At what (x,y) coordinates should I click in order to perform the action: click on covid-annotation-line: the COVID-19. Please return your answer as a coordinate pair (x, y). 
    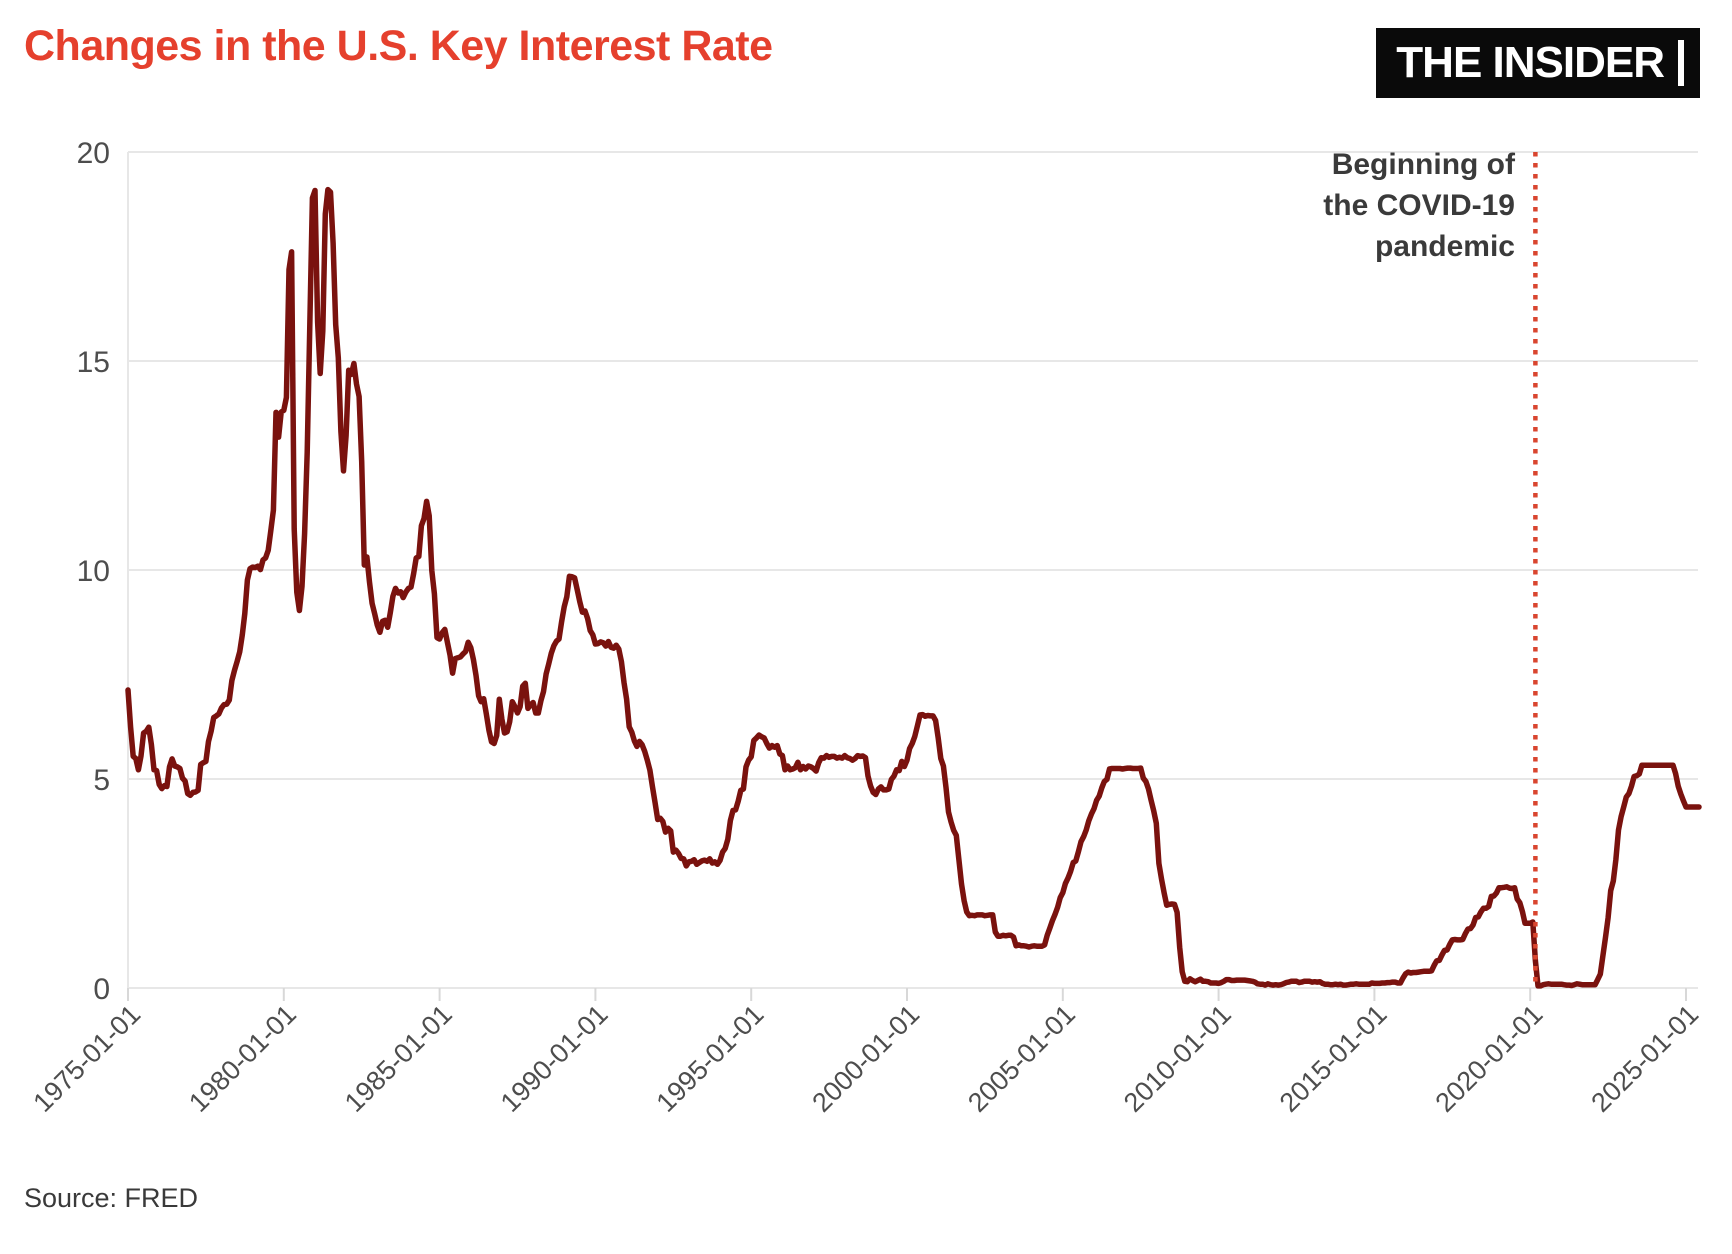
    Looking at the image, I should click on (1419, 205).